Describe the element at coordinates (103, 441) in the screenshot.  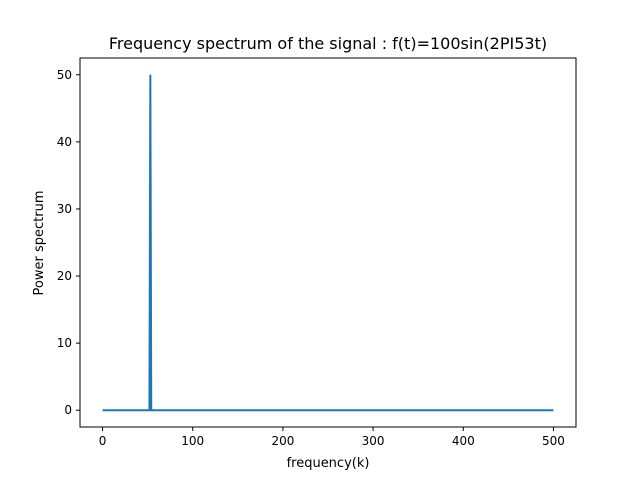
I see `x-tick-label: 0` at that location.